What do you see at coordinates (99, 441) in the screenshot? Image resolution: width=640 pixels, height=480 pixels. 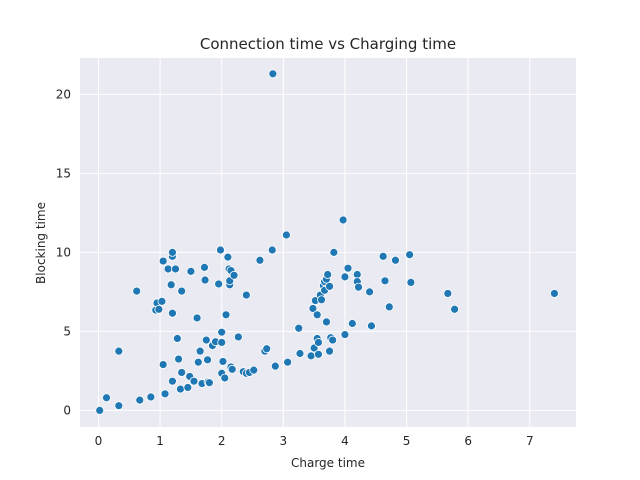 I see `x-tick-label: 0` at bounding box center [99, 441].